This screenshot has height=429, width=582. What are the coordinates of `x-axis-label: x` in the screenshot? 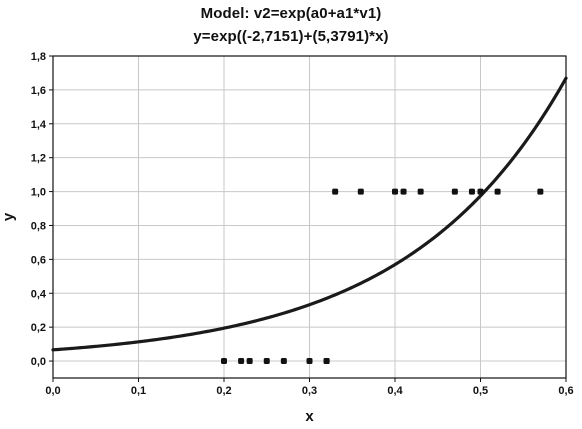 It's located at (309, 416).